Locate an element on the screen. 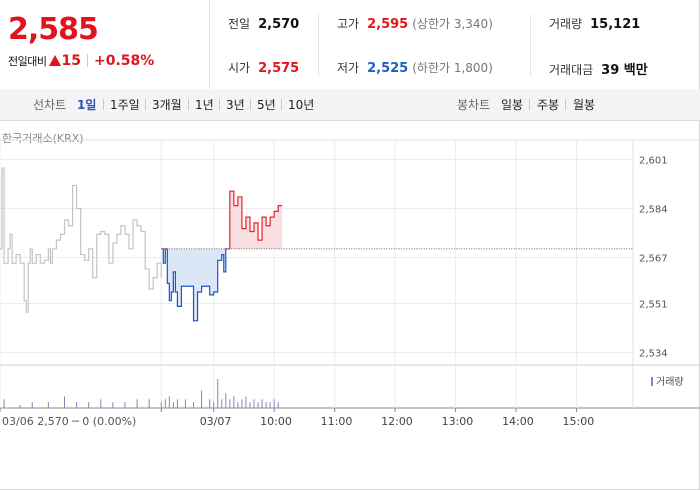 The width and height of the screenshot is (700, 490). stat-open: 시가 2,575 is located at coordinates (263, 67).